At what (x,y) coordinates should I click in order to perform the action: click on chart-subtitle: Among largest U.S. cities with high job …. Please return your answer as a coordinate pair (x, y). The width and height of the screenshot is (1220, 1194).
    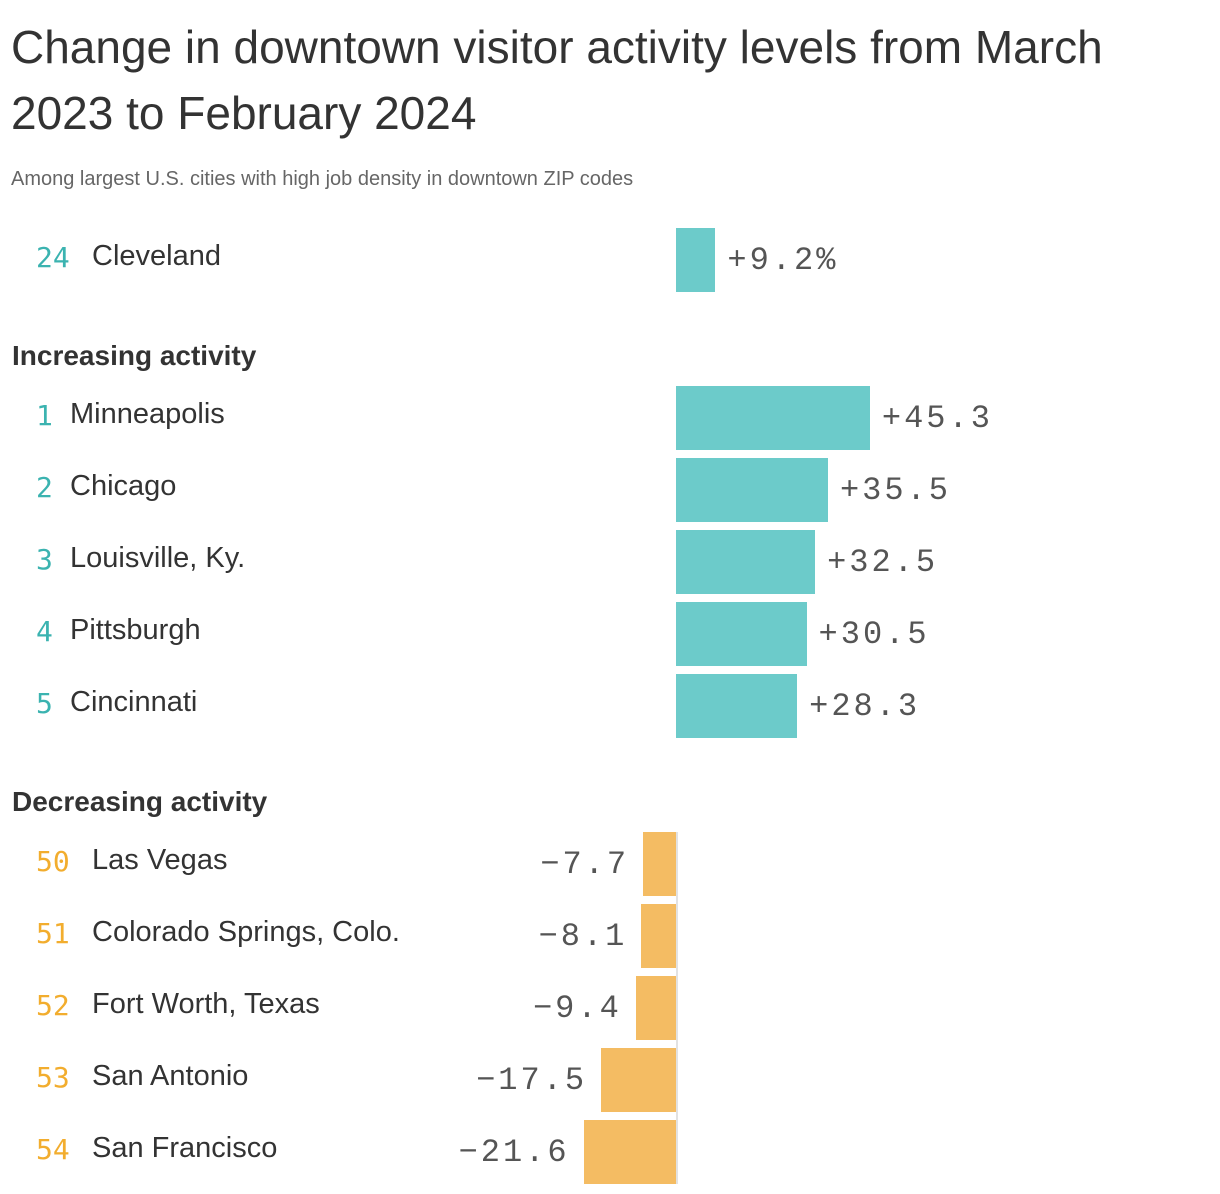
    Looking at the image, I should click on (322, 179).